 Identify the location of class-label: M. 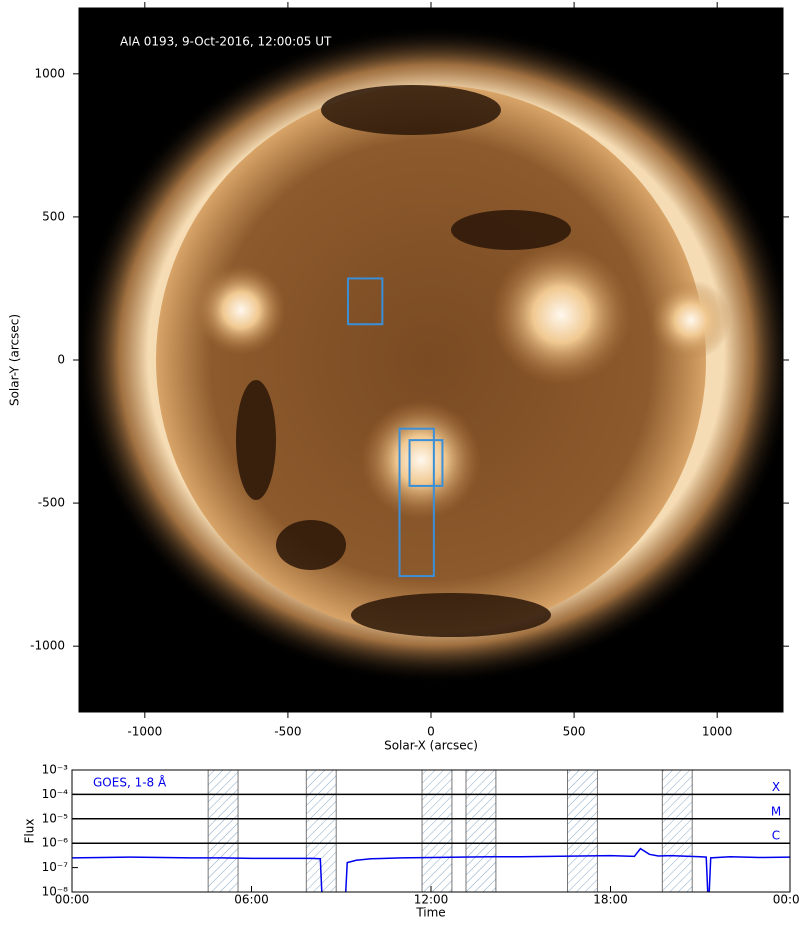
(776, 811).